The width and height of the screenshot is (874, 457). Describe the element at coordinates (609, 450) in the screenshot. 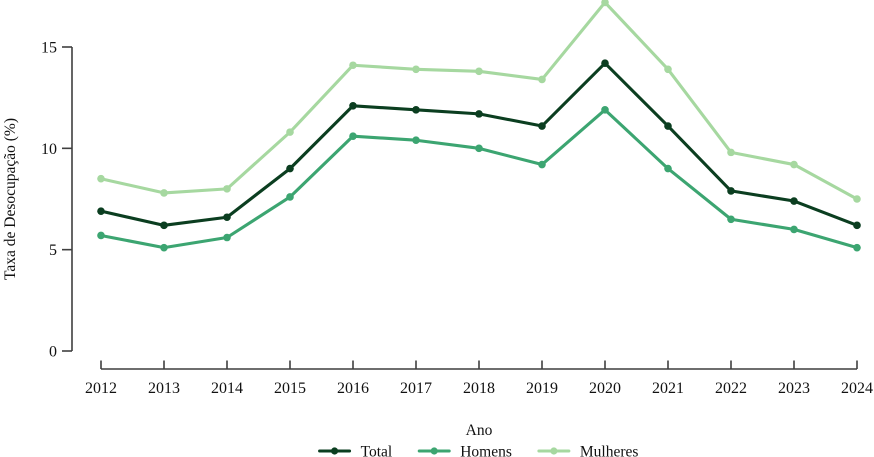

I see `legend-label: Mulheres` at that location.